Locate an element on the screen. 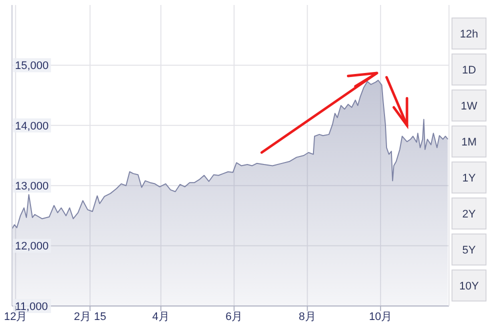  x-tick-label: 12月 is located at coordinates (16, 317).